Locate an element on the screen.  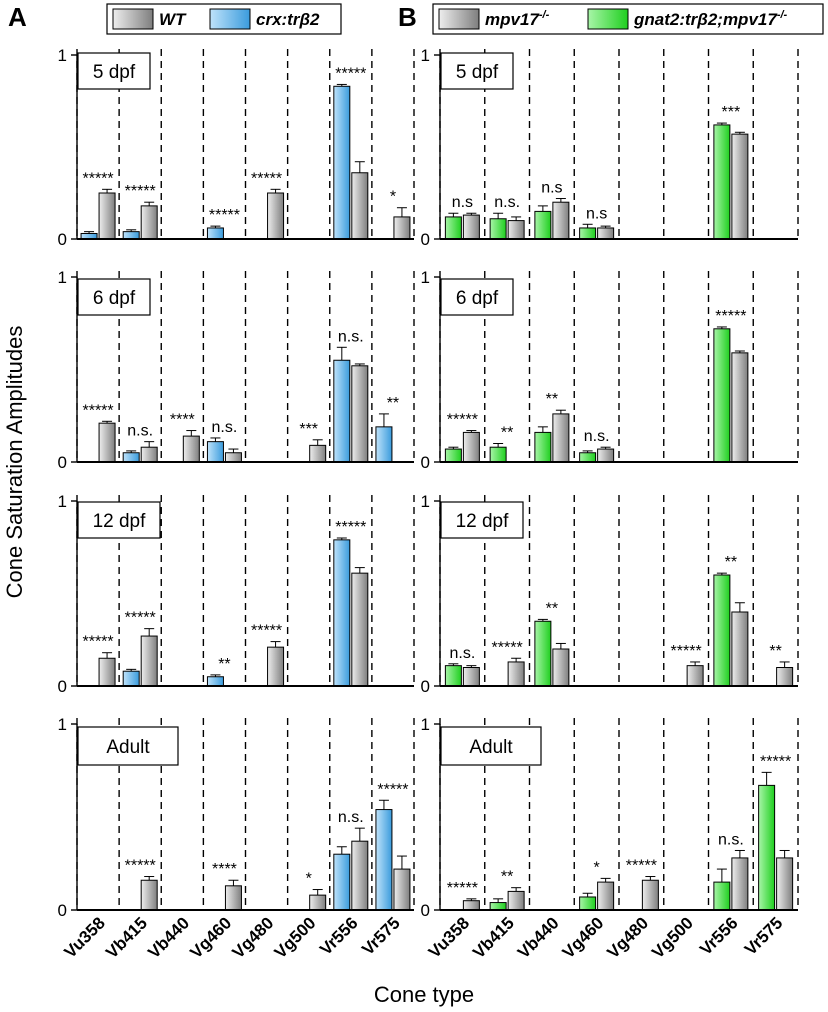
panel-b-5-dpf-bar-vg460-treated is located at coordinates (588, 233).